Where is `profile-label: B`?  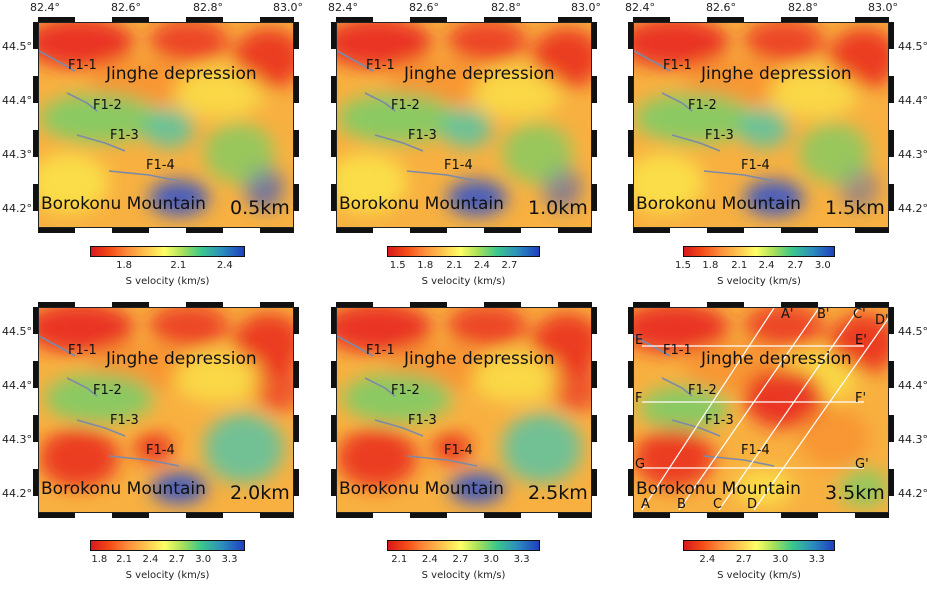
profile-label: B is located at coordinates (681, 504).